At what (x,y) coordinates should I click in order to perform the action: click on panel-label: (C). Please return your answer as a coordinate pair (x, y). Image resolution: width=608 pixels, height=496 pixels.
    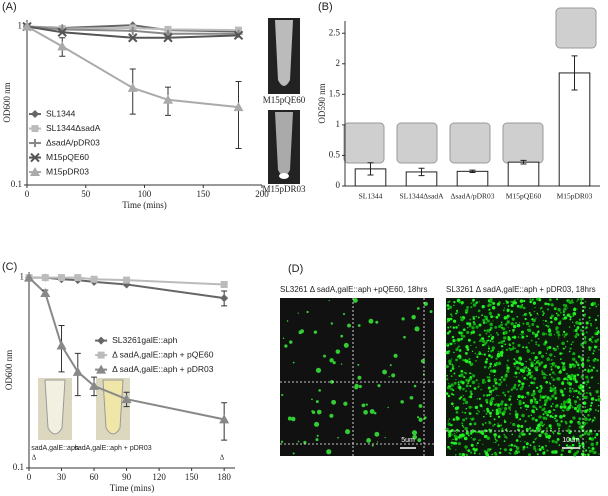
    Looking at the image, I should click on (9, 267).